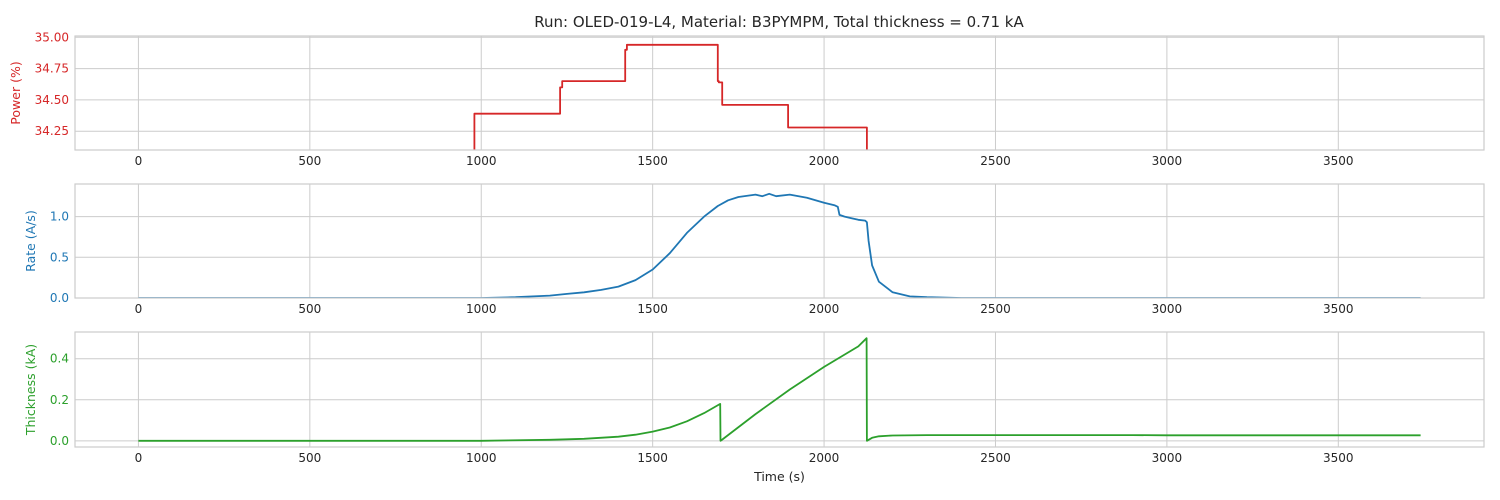  Describe the element at coordinates (15, 92) in the screenshot. I see `y-axis-label: Power (%)` at that location.